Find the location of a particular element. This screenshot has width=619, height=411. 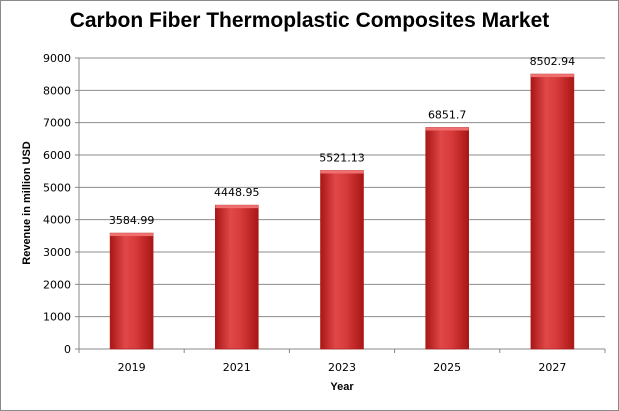

y-tick-label: 3000 is located at coordinates (57, 252).